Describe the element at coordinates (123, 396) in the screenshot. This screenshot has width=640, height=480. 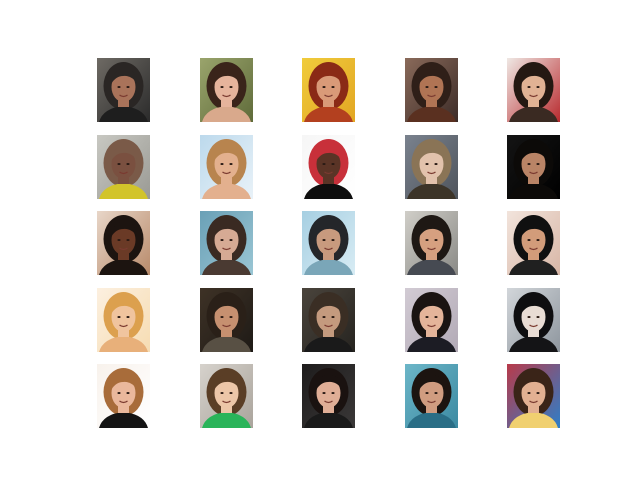
I see `face-thumbnail-r5-c1` at that location.